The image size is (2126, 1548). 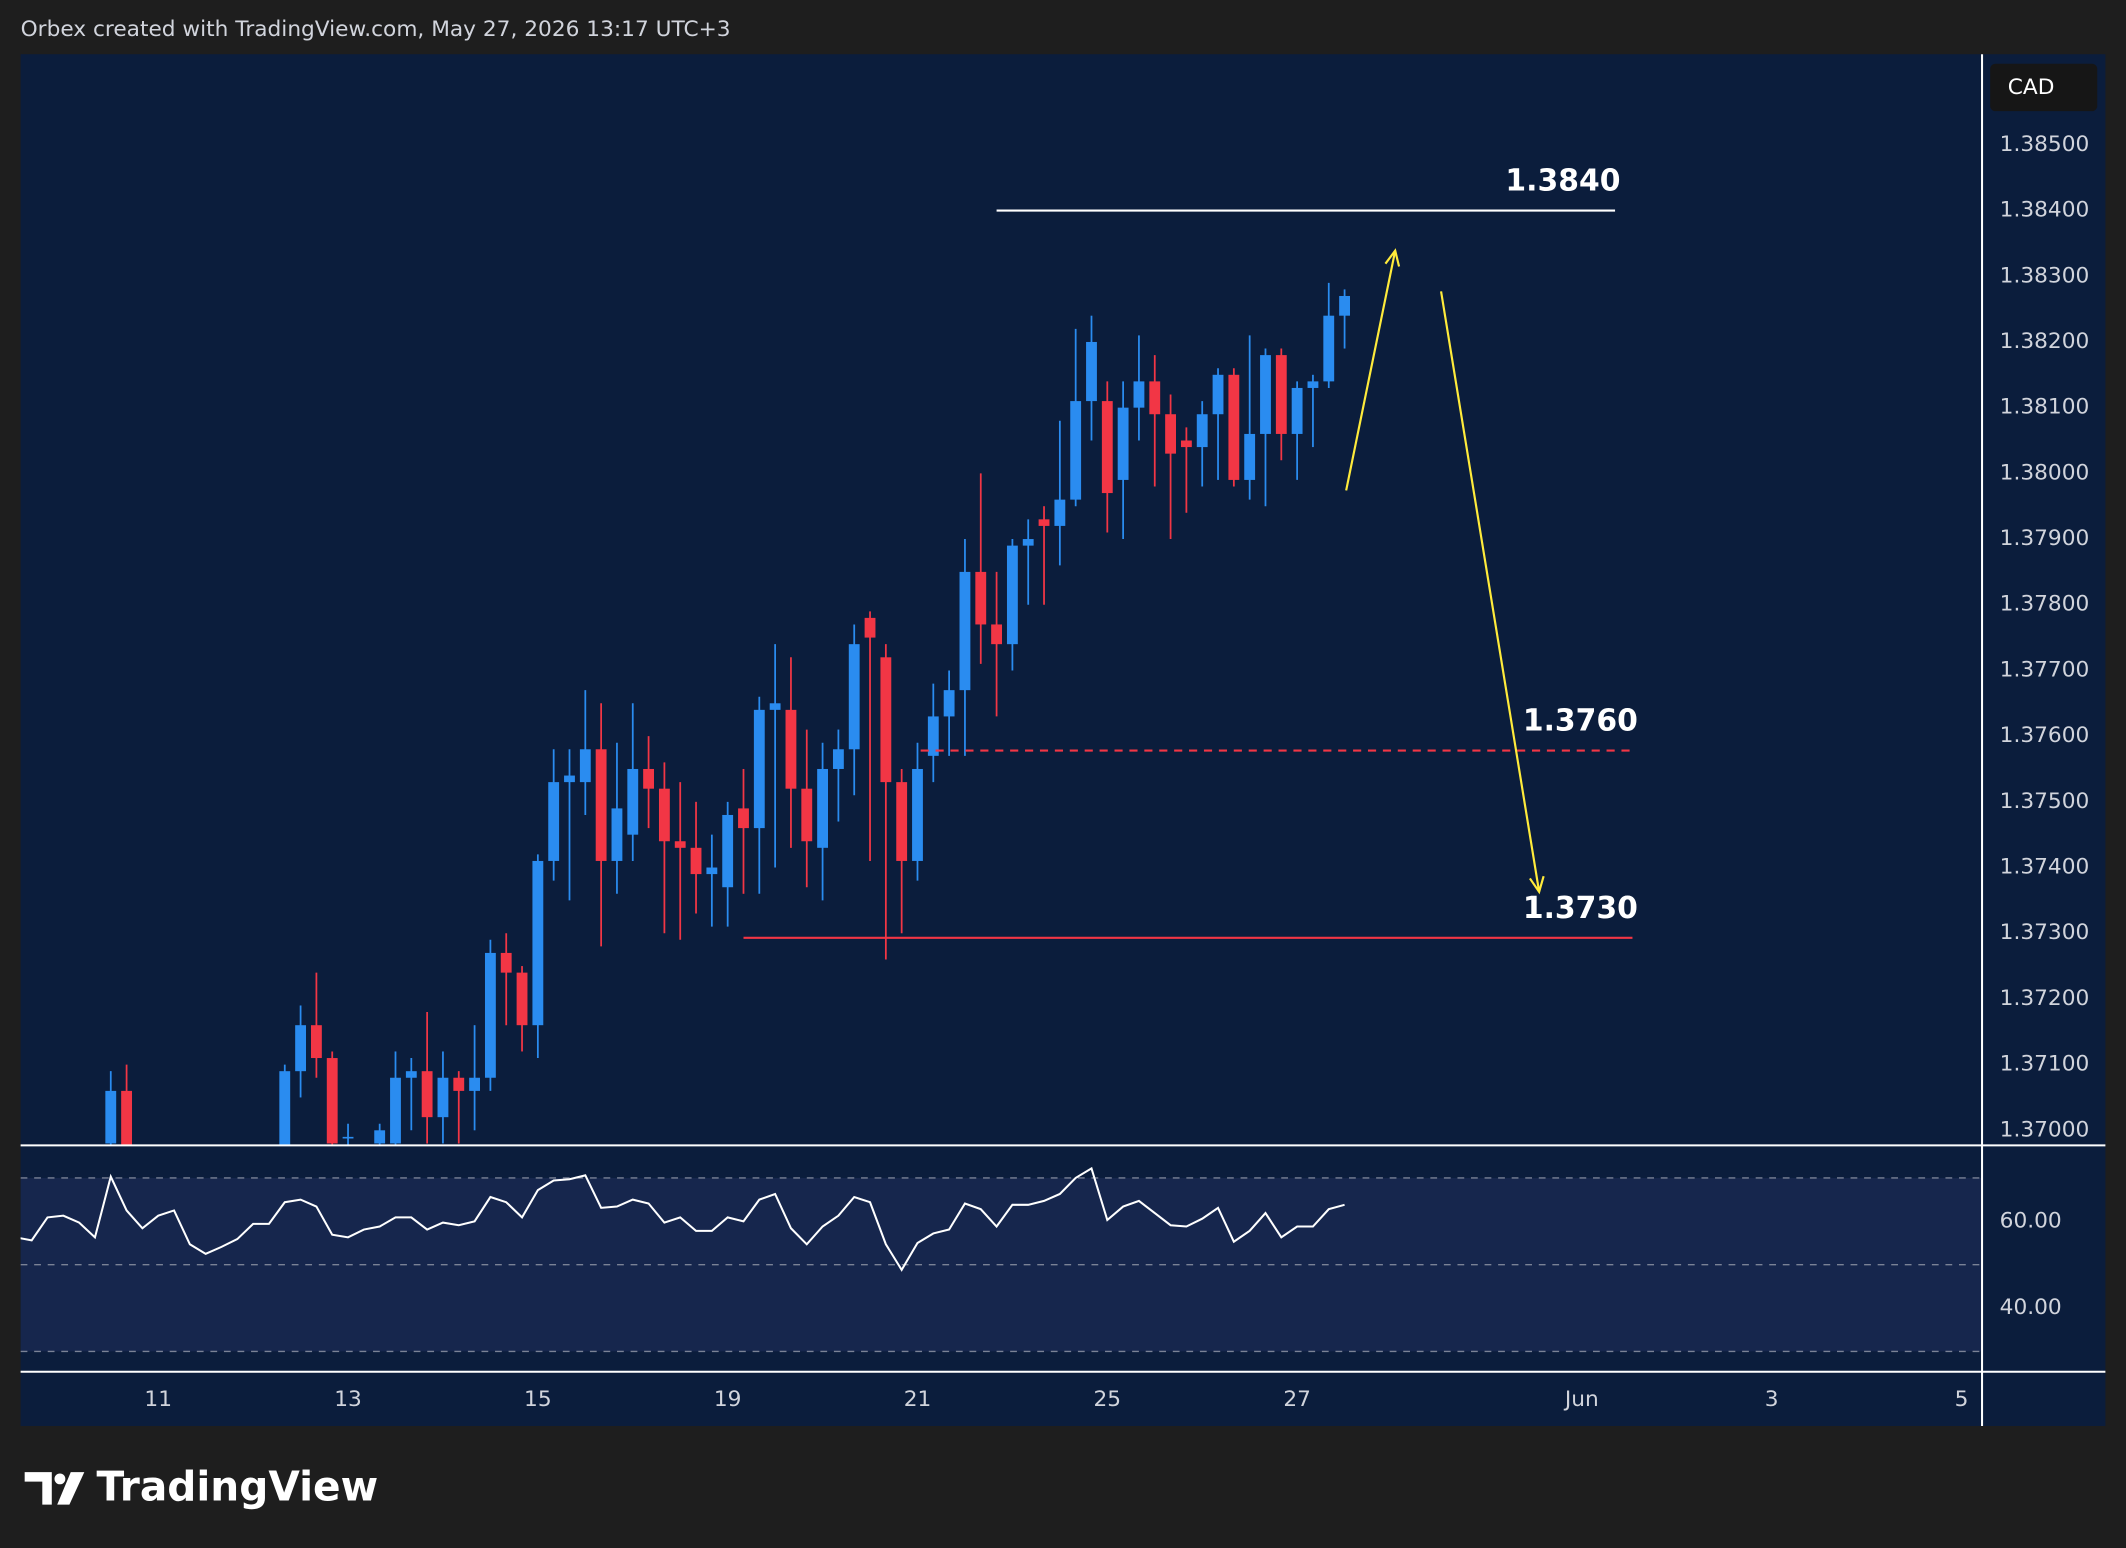 I want to click on y-tick-label: 1.38000, so click(x=2045, y=472).